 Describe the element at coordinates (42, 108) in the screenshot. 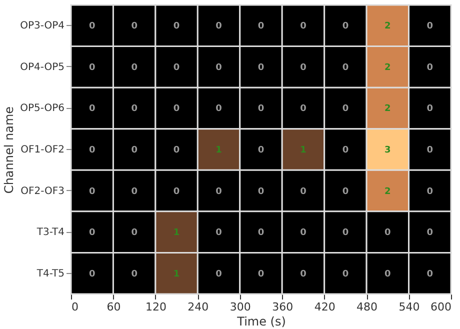

I see `y-tick-label: OP5-OP6` at that location.